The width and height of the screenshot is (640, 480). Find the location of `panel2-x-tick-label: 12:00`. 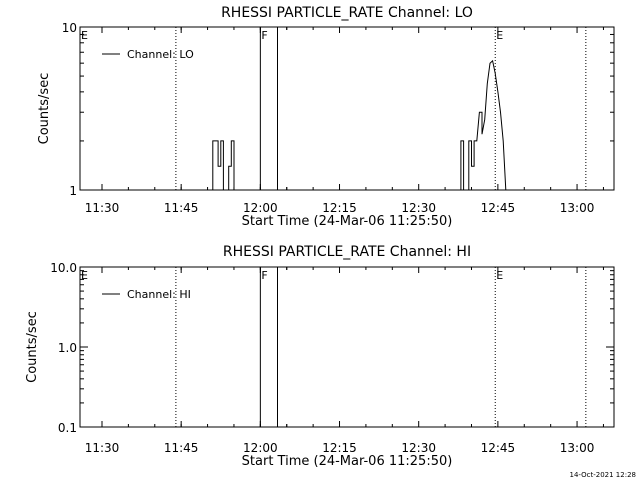

panel2-x-tick-label: 12:00 is located at coordinates (260, 448).